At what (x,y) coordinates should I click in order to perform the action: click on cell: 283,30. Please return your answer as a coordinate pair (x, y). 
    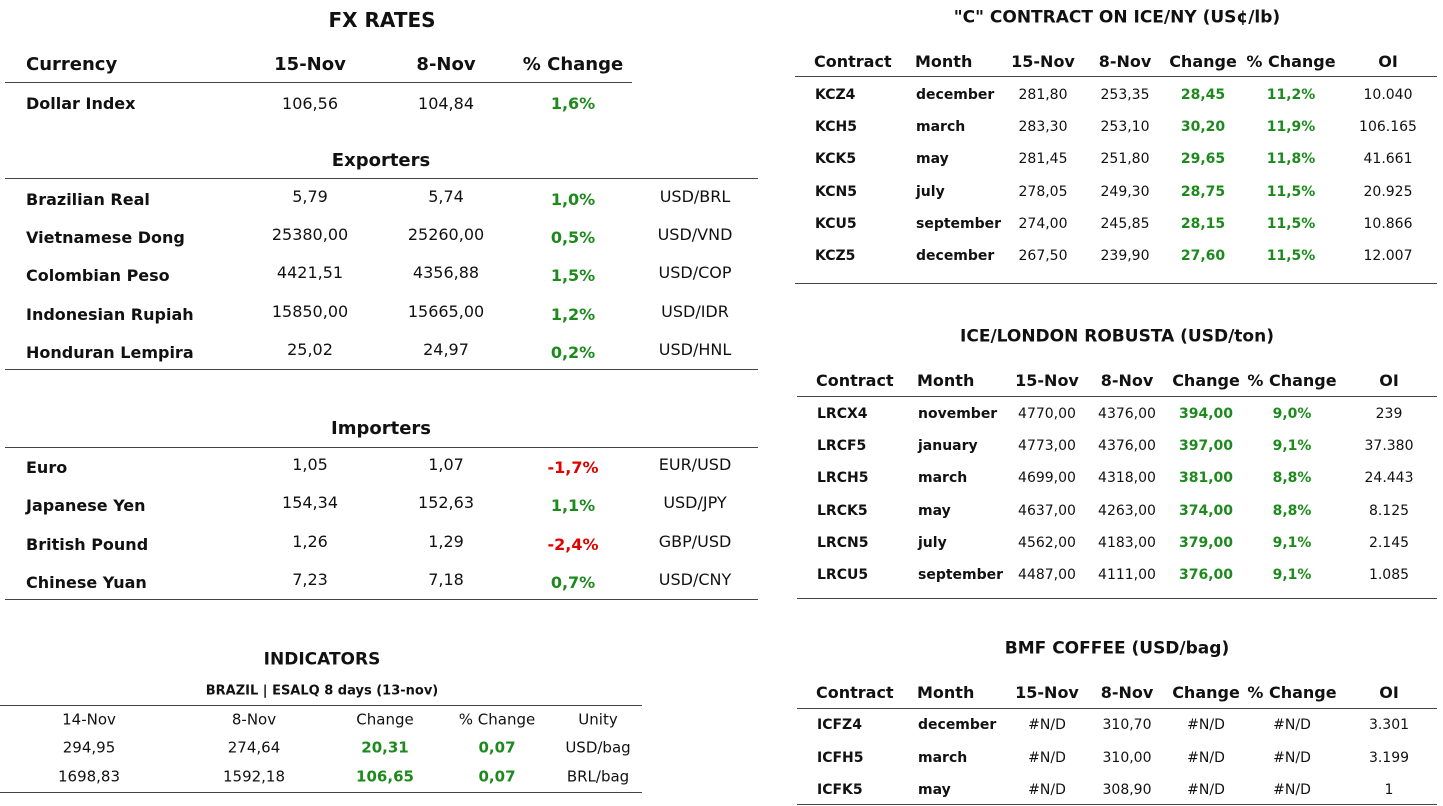
    Looking at the image, I should click on (1043, 127).